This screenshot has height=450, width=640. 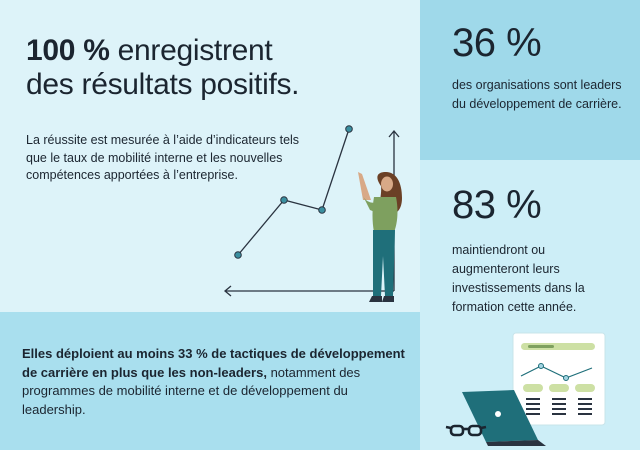 What do you see at coordinates (380, 237) in the screenshot?
I see `woman-figure-illustration` at bounding box center [380, 237].